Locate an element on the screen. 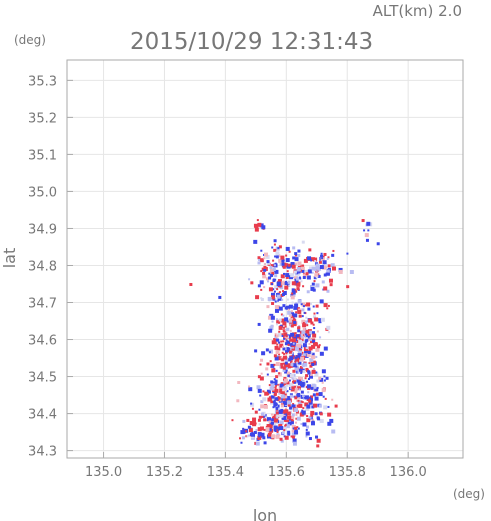  y-tick-label: 34.9 is located at coordinates (42, 229).